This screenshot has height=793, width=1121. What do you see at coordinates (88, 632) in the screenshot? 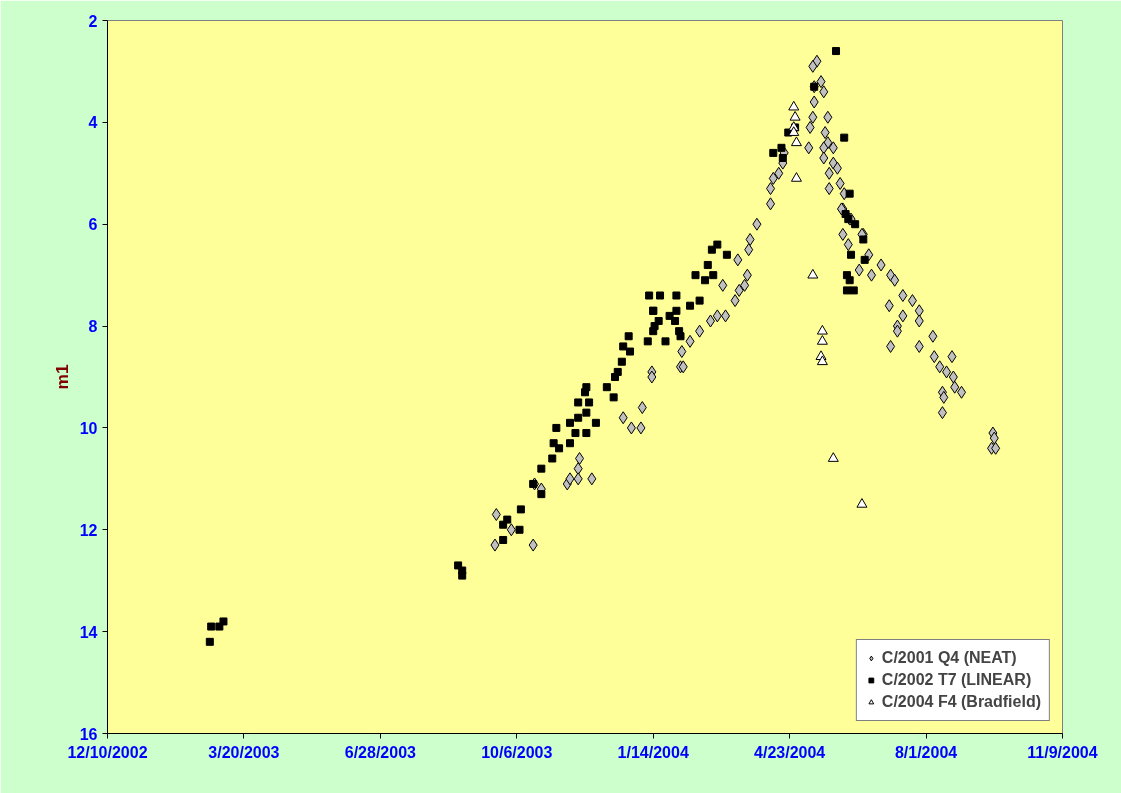
I see `y-tick-label: 14` at bounding box center [88, 632].